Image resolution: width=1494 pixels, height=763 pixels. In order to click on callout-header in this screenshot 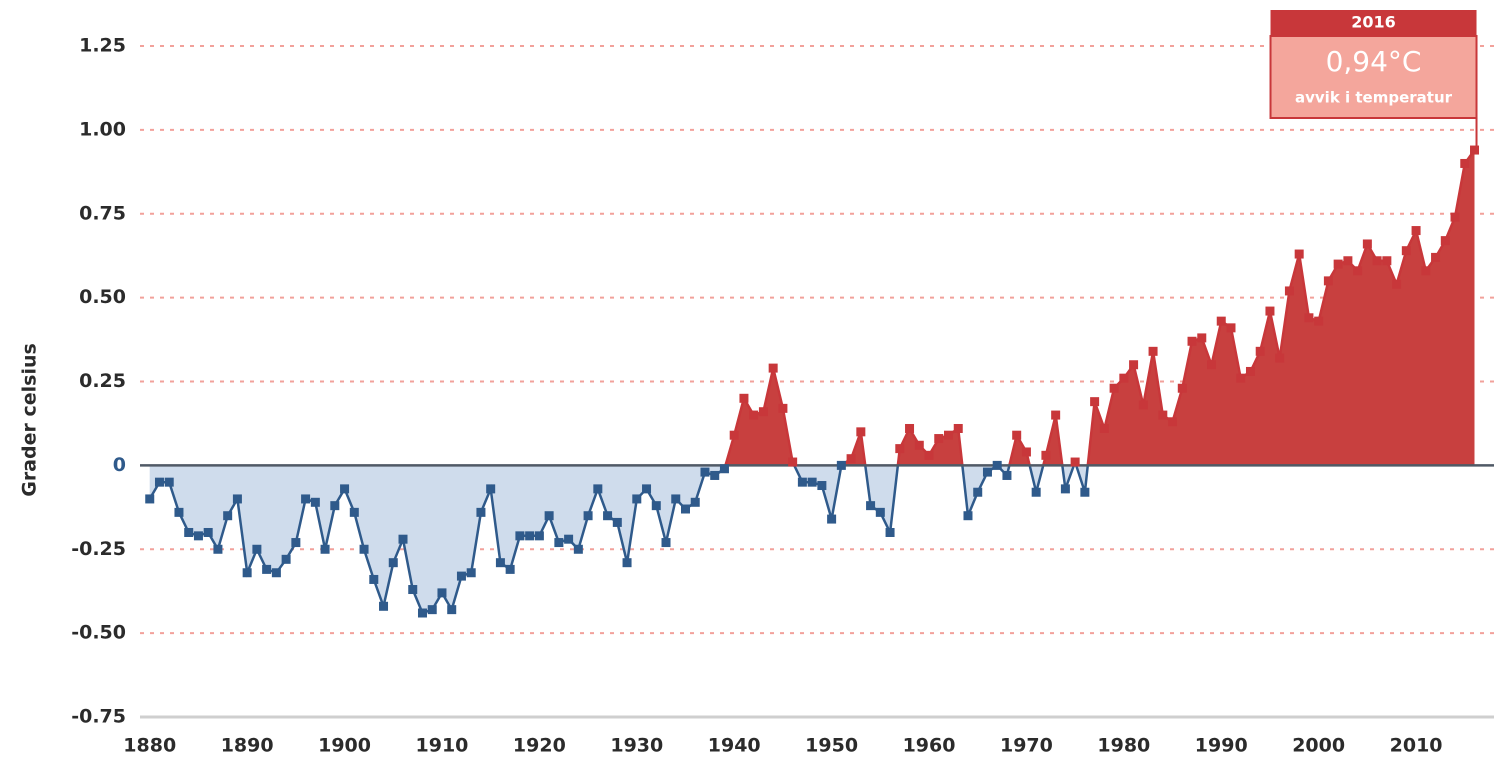, I will do `click(1373, 23)`.